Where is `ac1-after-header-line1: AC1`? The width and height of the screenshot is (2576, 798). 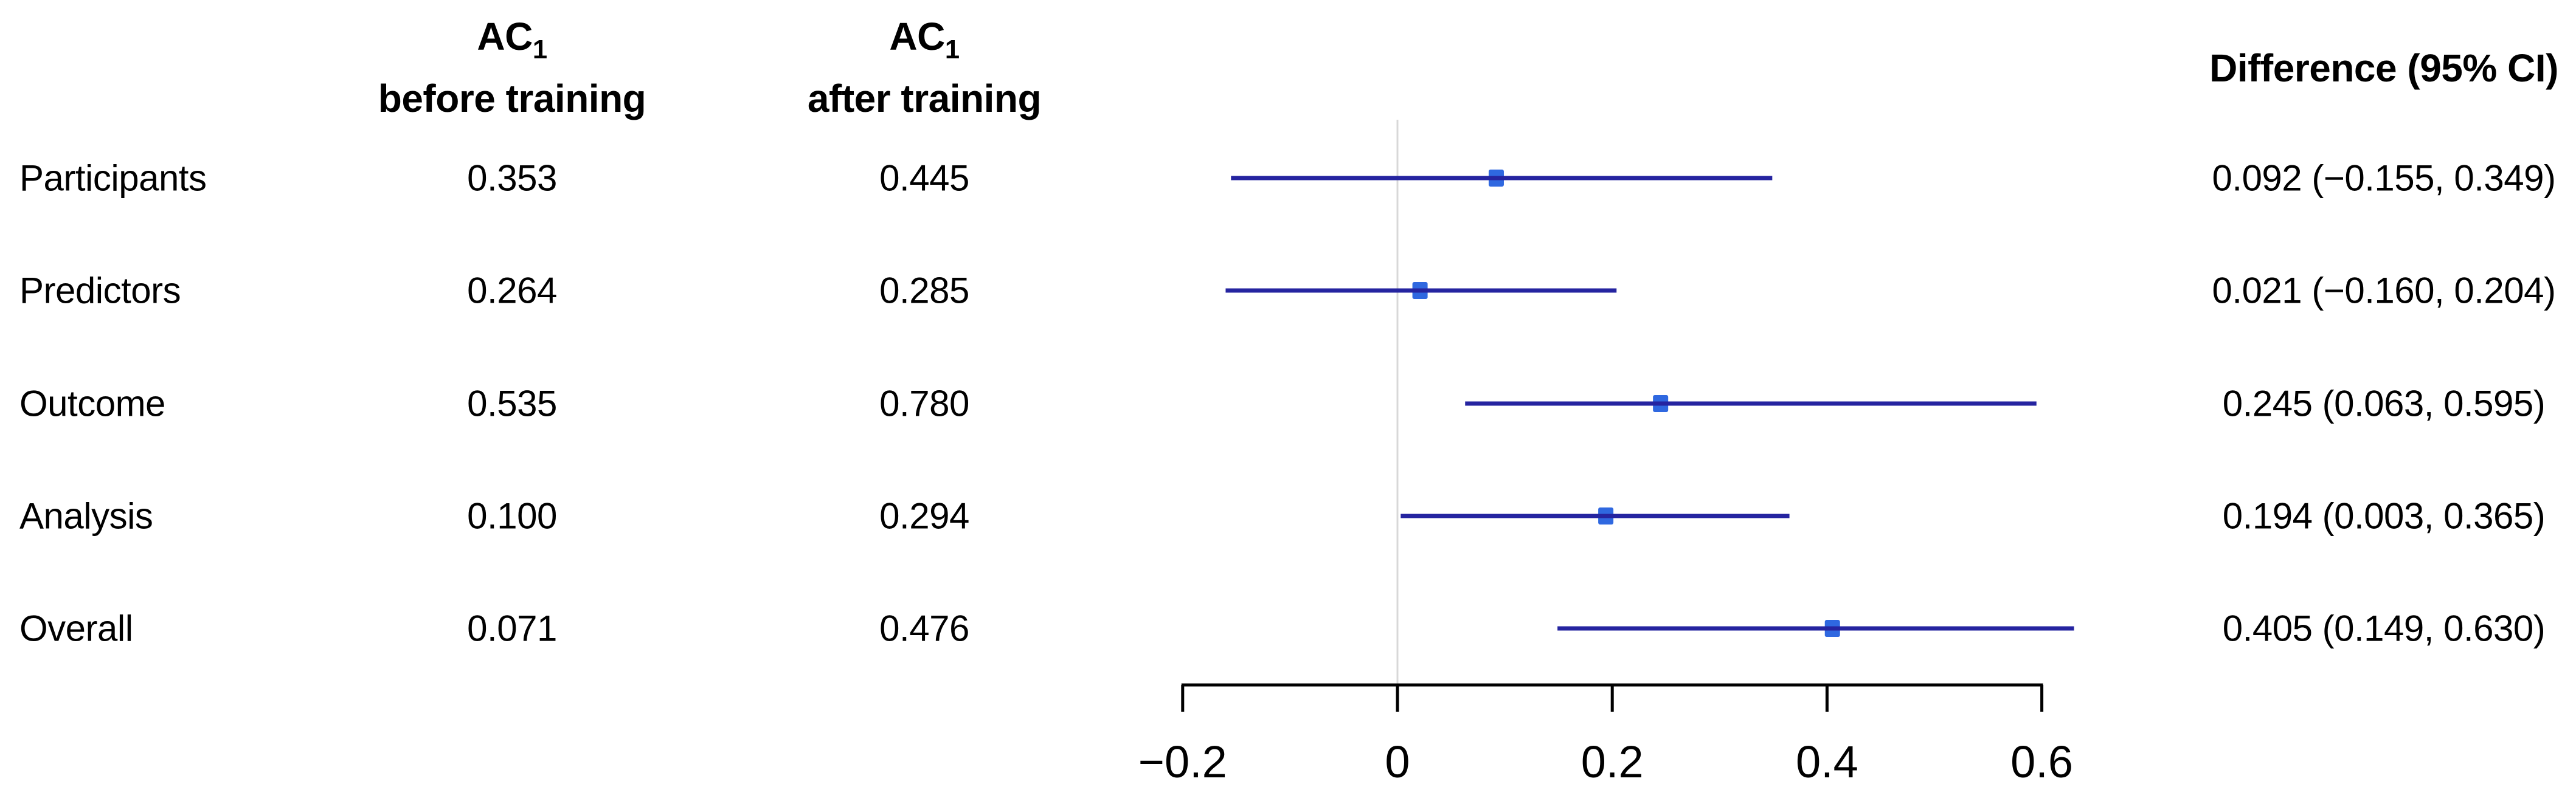 ac1-after-header-line1: AC1 is located at coordinates (924, 39).